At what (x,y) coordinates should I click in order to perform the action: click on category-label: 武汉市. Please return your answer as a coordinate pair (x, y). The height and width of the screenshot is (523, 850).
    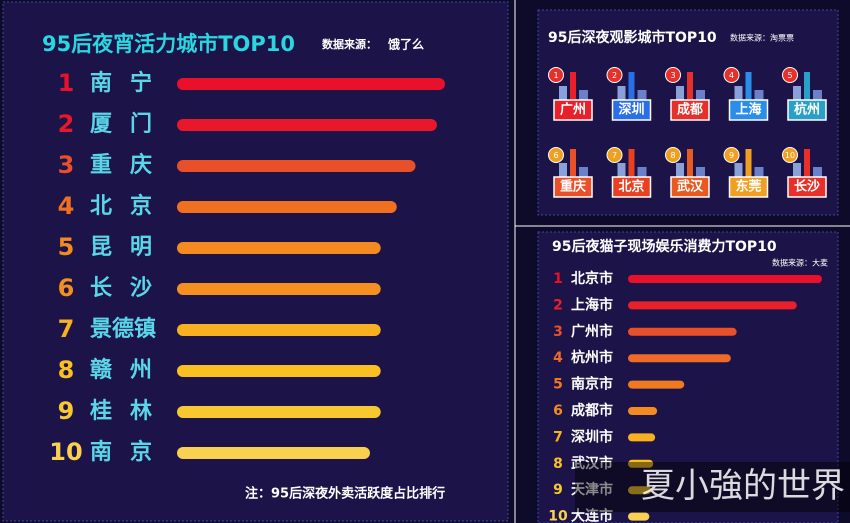
    Looking at the image, I should click on (592, 463).